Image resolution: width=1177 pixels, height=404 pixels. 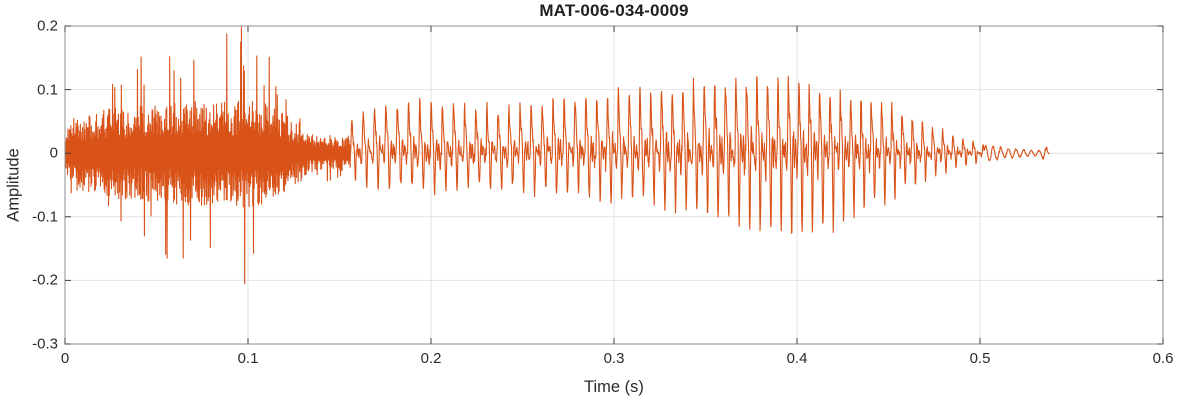 What do you see at coordinates (431, 358) in the screenshot?
I see `x-tick-label: 0.2` at bounding box center [431, 358].